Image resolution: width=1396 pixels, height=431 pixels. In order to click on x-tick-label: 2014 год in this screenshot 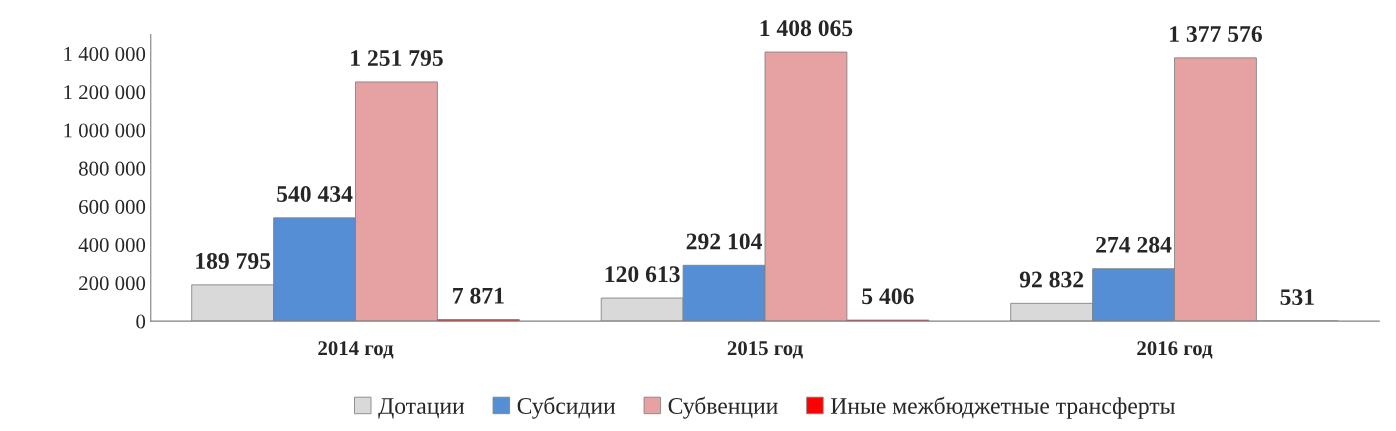, I will do `click(356, 350)`.